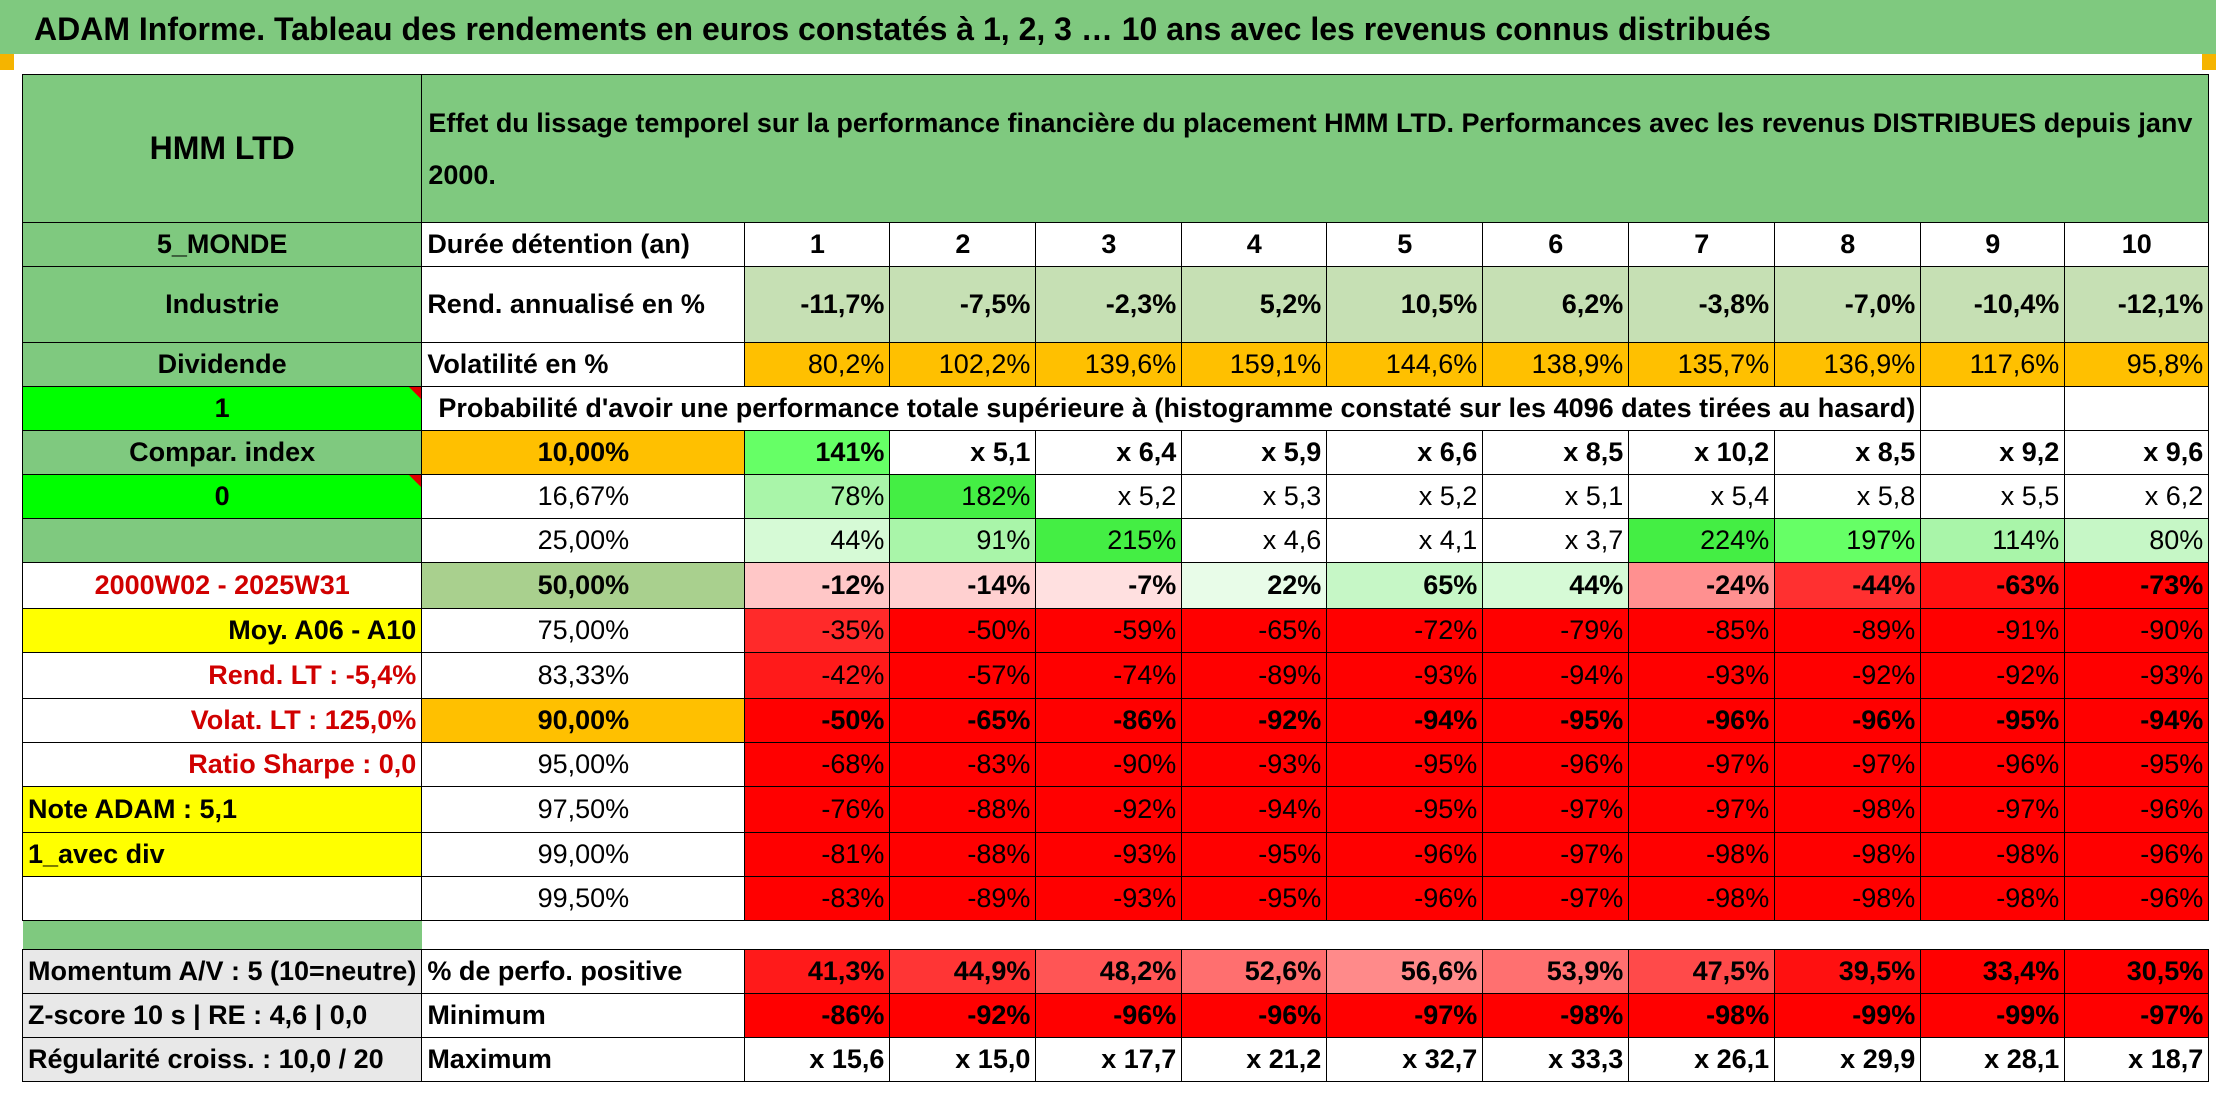 Image resolution: width=2216 pixels, height=1110 pixels. Describe the element at coordinates (1556, 304) in the screenshot. I see `value-cell: 6,2%` at that location.